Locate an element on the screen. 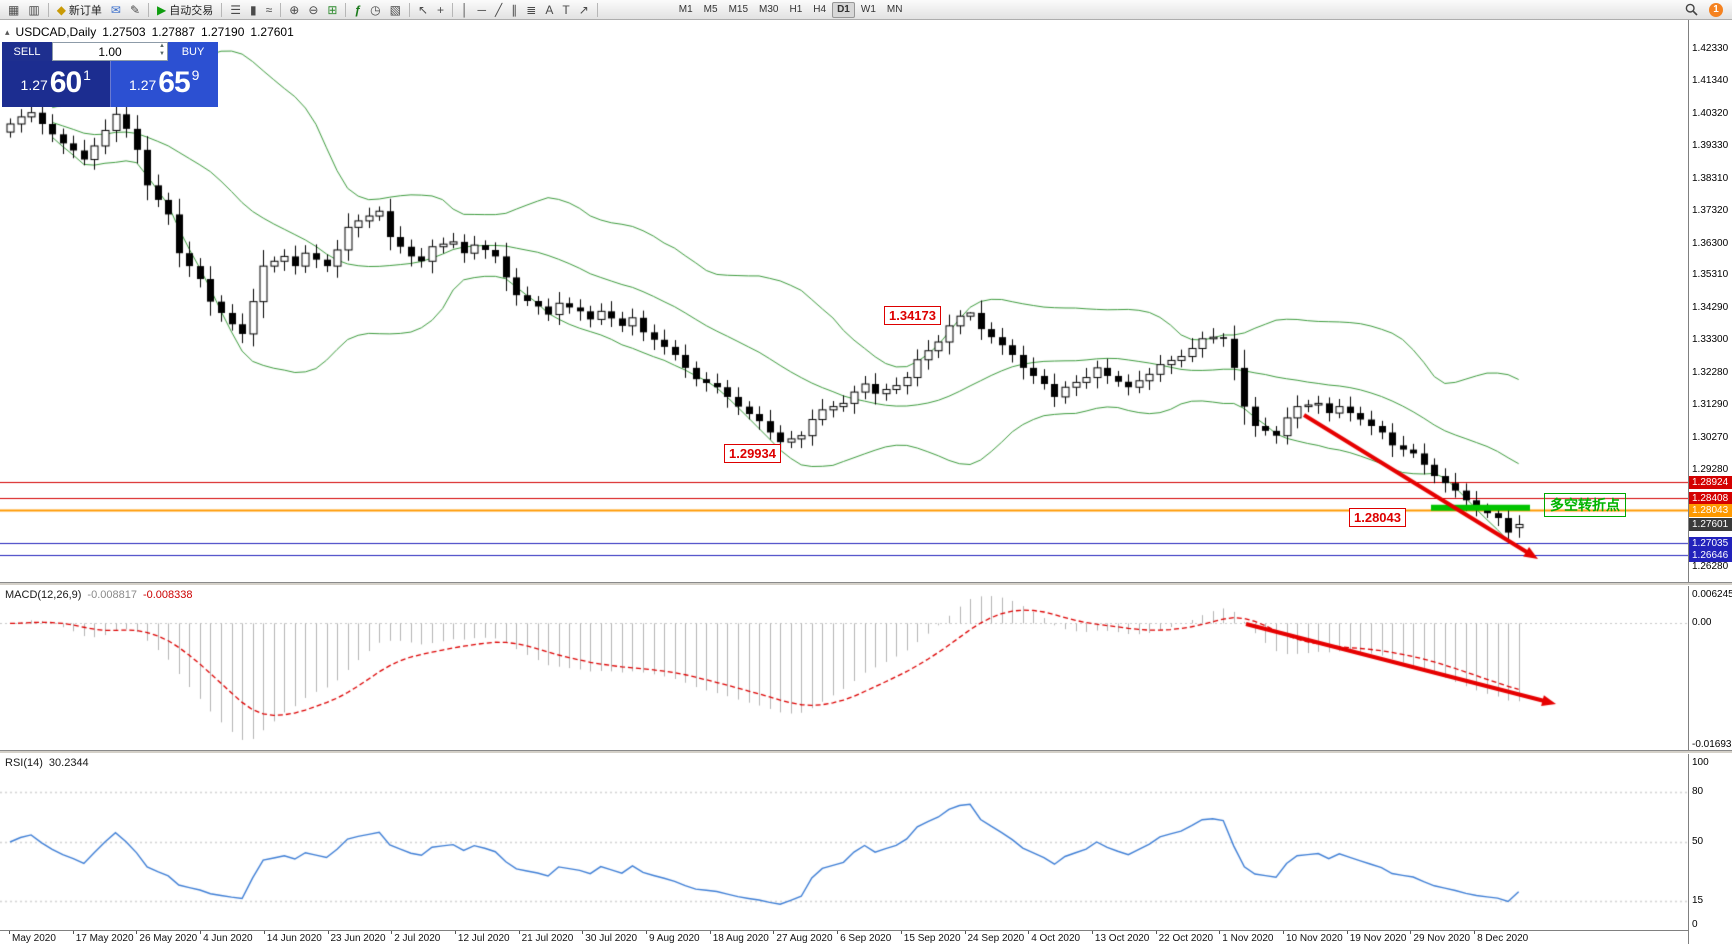 The image size is (1732, 945). line-chart-mode-icon: ≈ is located at coordinates (269, 9).